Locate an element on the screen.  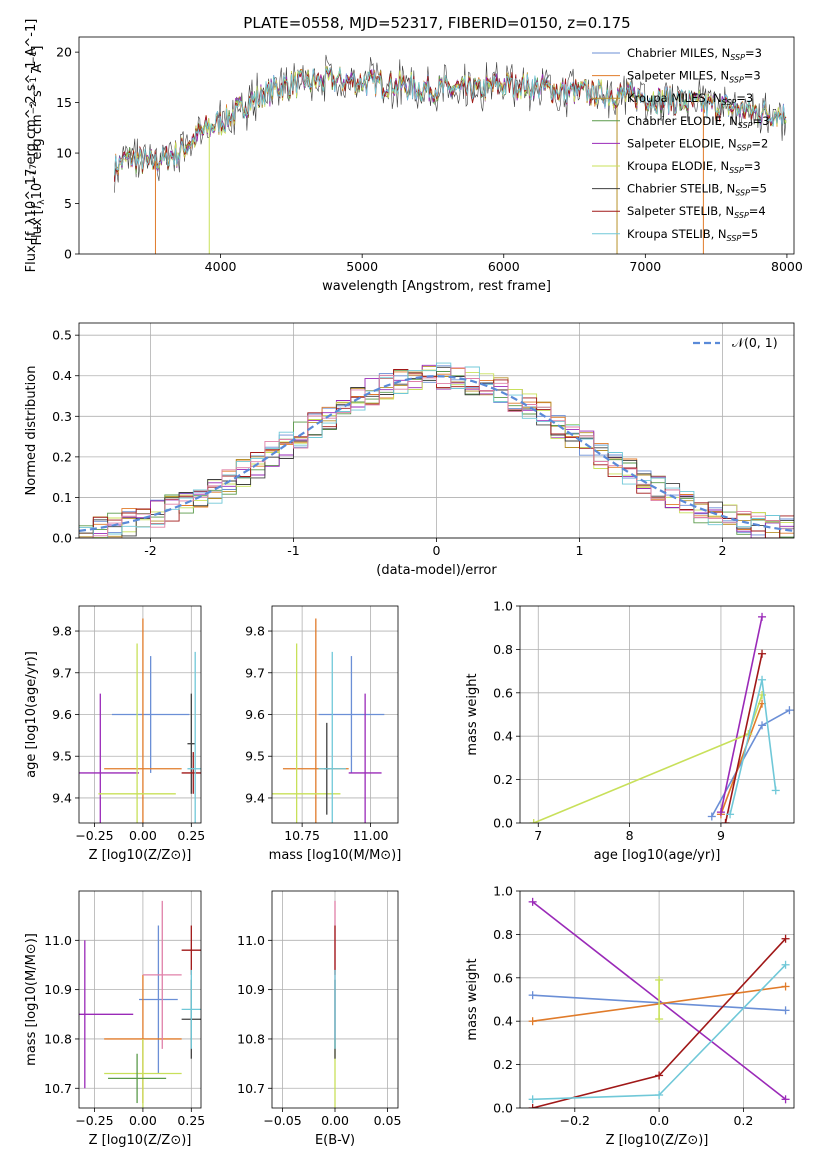
y-tick-label: 0.2 is located at coordinates (503, 1064).